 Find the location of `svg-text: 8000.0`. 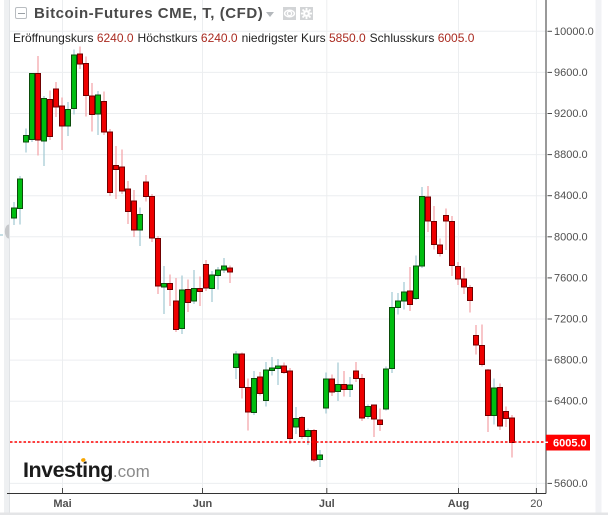

svg-text: 8000.0 is located at coordinates (571, 237).